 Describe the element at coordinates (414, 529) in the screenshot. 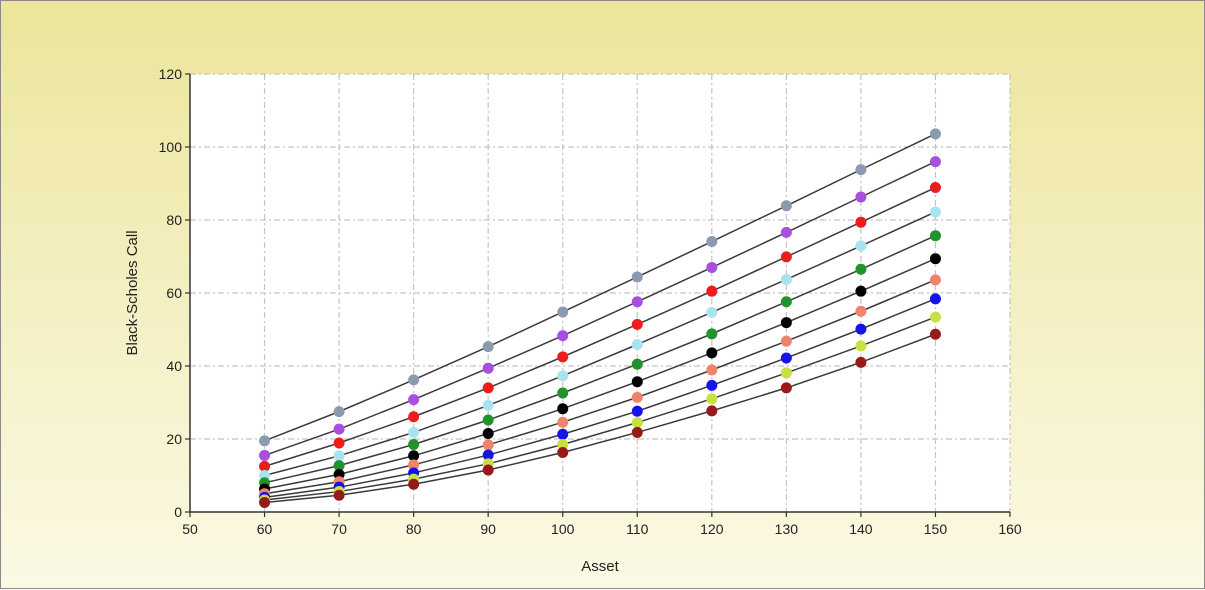

I see `x-tick-label: 80` at that location.